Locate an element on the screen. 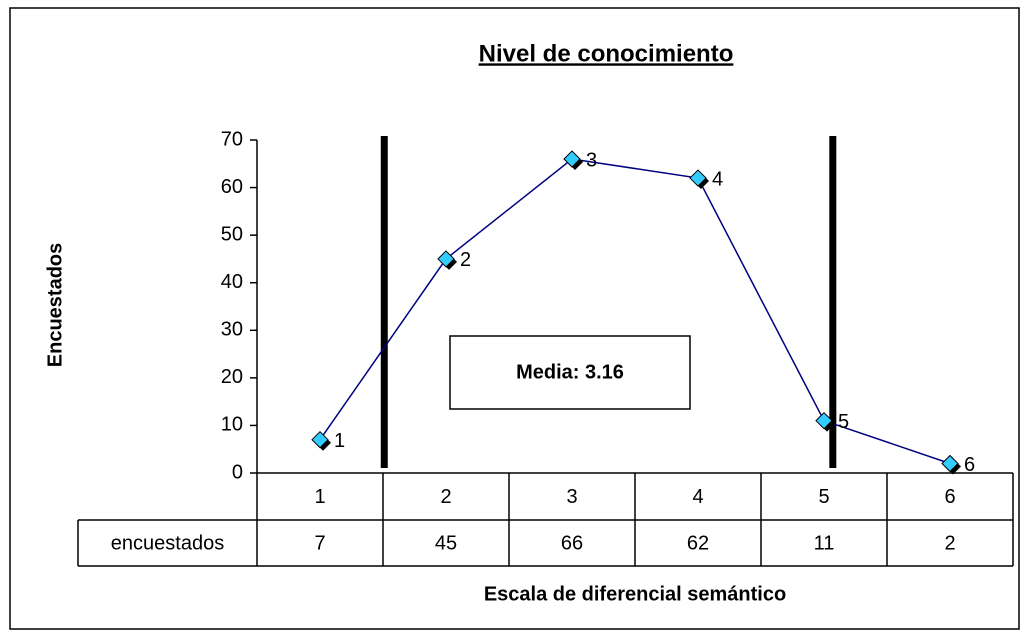 The height and width of the screenshot is (633, 1023). annotation-box is located at coordinates (570, 372).